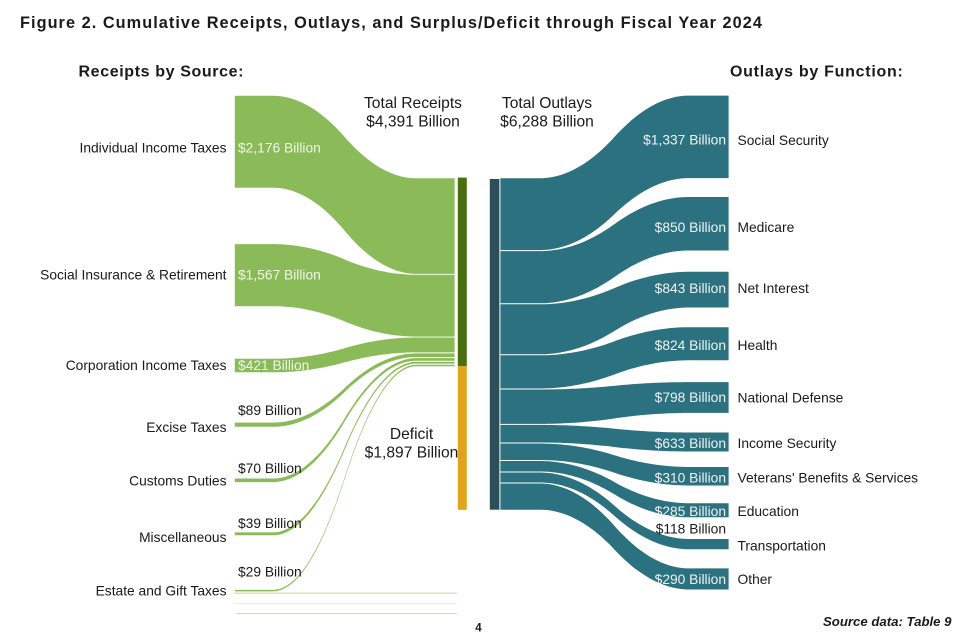  What do you see at coordinates (133, 275) in the screenshot?
I see `svg-text: Social Insurance & Retirement` at bounding box center [133, 275].